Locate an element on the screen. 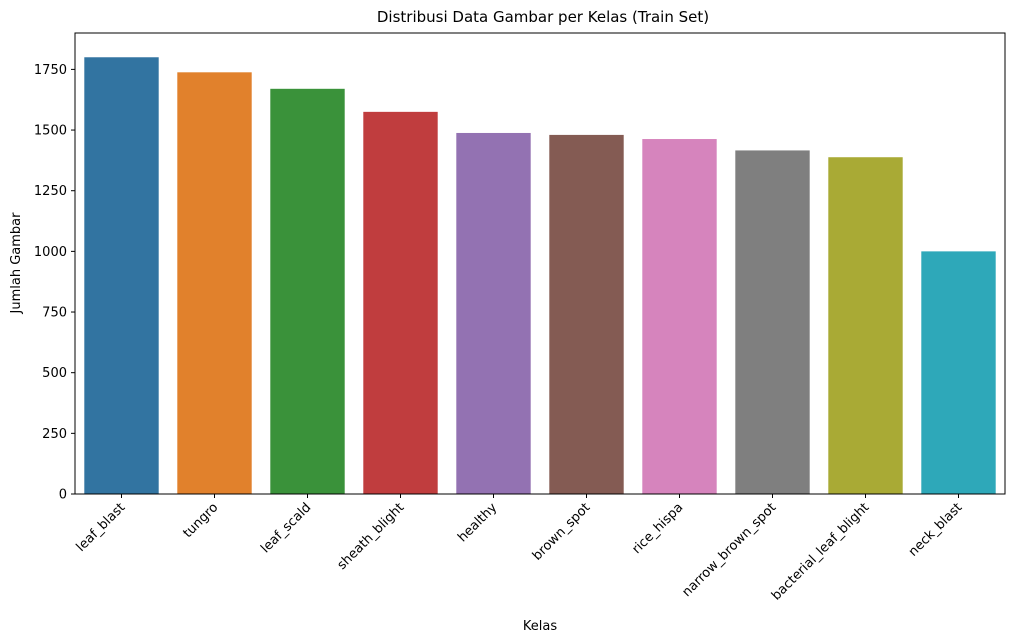  y-tick-label: 1750 is located at coordinates (50, 70).